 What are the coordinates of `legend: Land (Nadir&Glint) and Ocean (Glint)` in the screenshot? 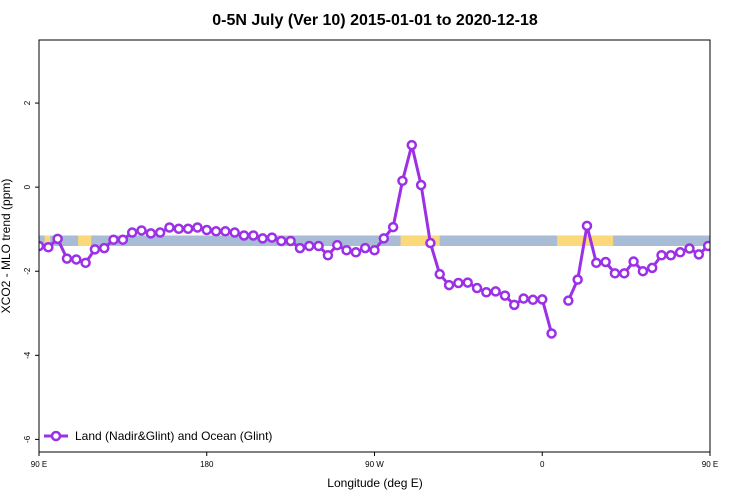 It's located at (158, 436).